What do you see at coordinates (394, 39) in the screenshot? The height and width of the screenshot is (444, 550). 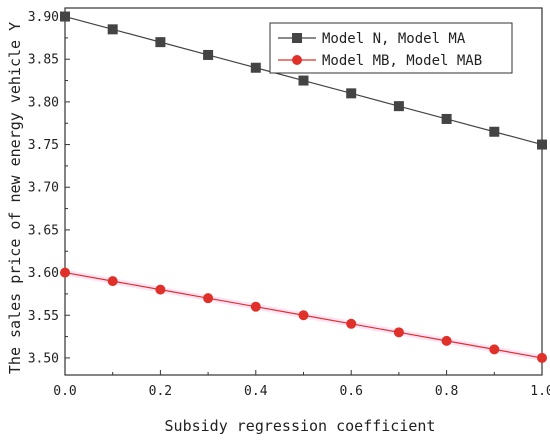 I see `legend-label-series-1: Model N, Model MA` at bounding box center [394, 39].